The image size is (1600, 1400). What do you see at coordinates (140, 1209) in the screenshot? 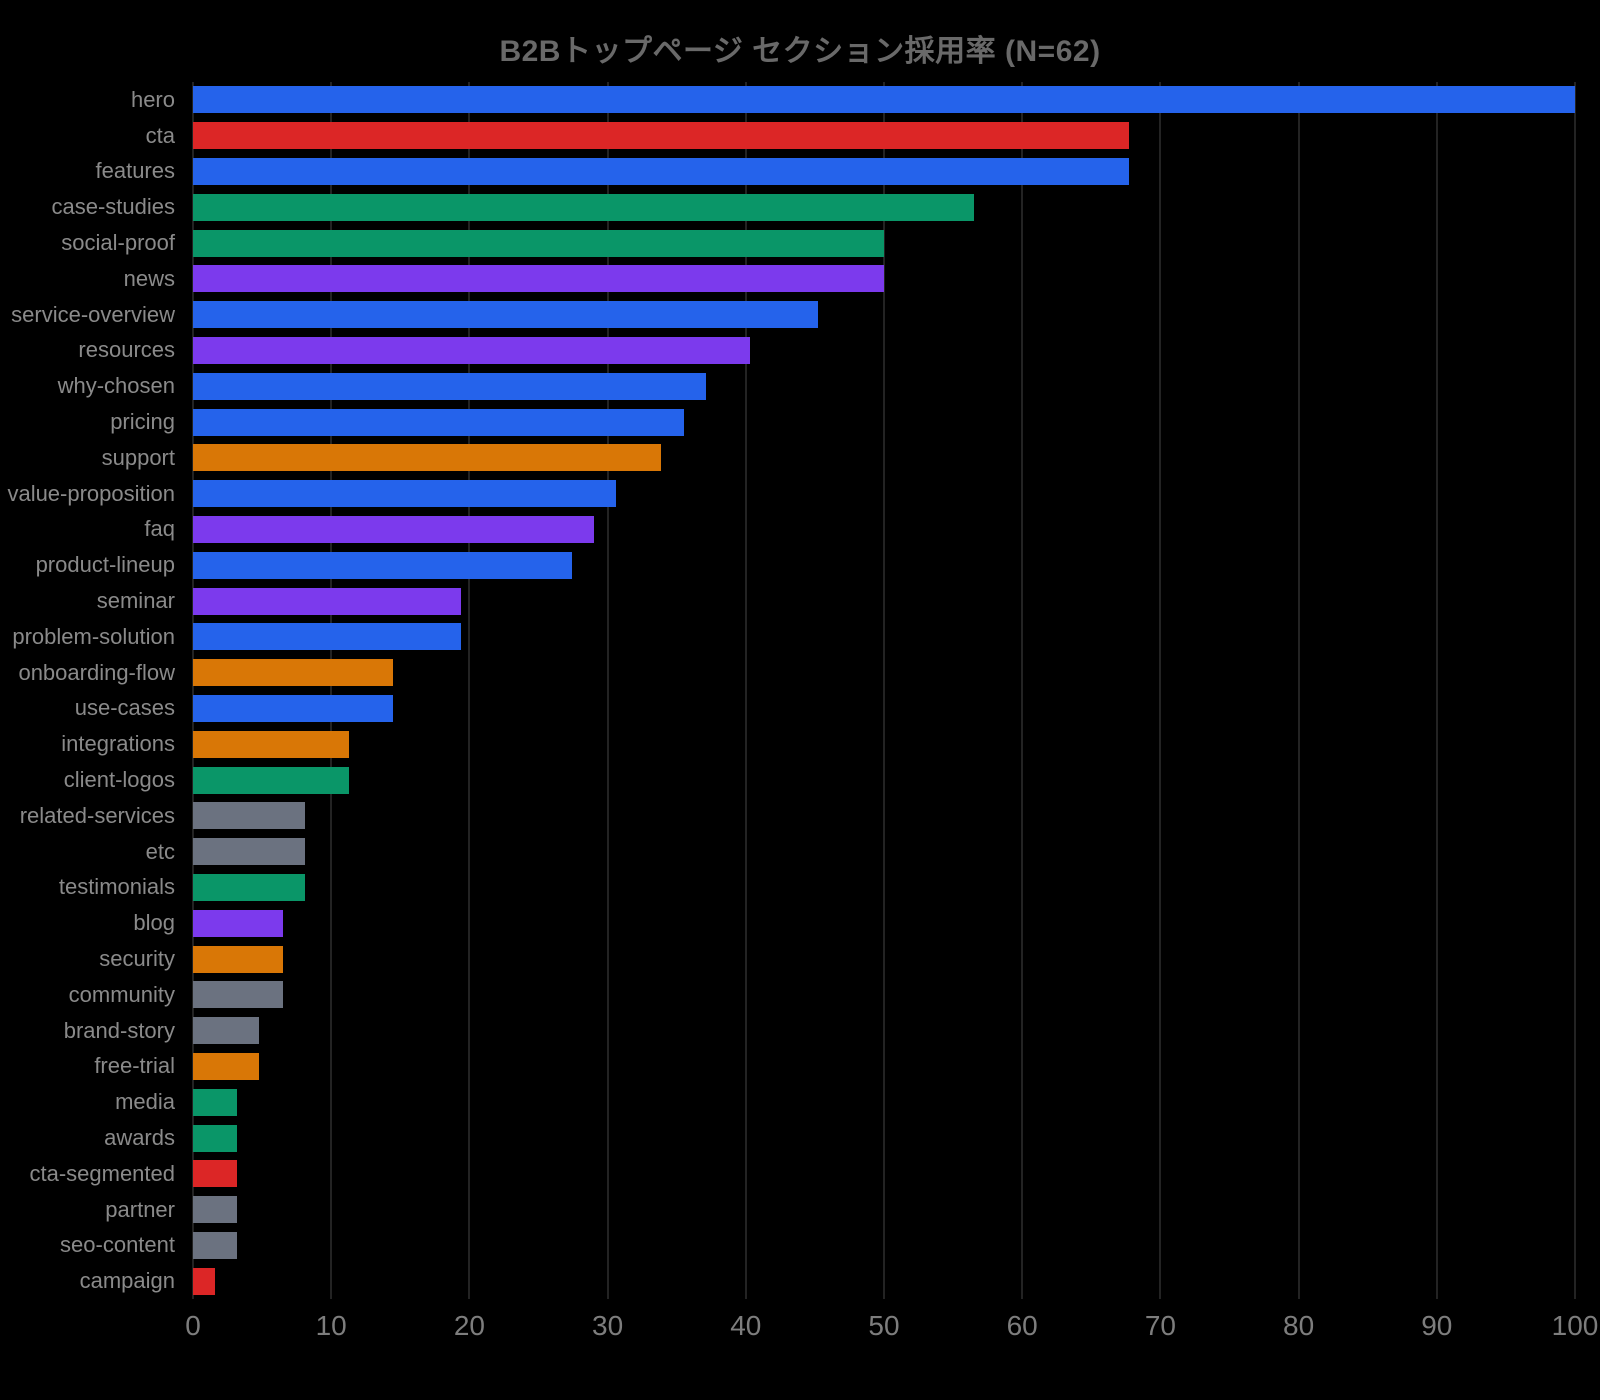
I see `category-label: partner` at bounding box center [140, 1209].